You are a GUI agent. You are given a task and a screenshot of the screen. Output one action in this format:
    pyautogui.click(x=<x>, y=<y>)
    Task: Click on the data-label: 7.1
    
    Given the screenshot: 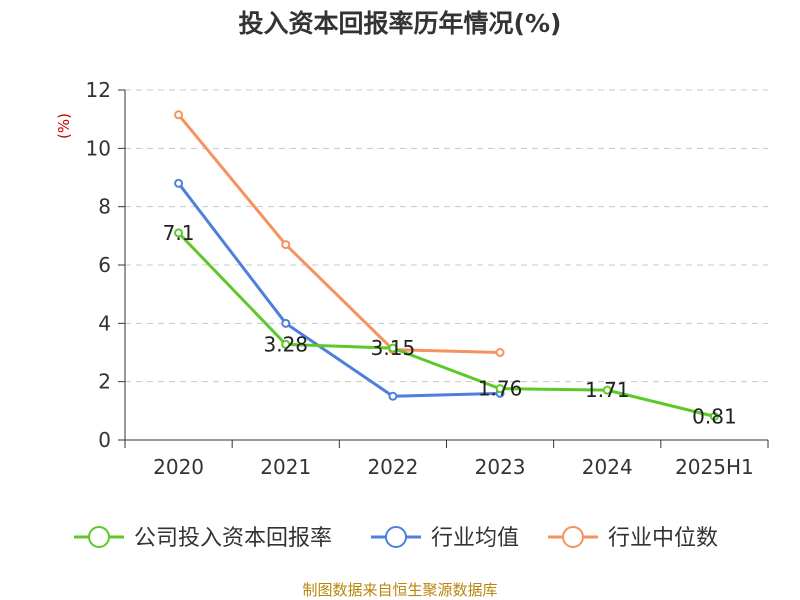 What is the action you would take?
    pyautogui.click(x=179, y=233)
    